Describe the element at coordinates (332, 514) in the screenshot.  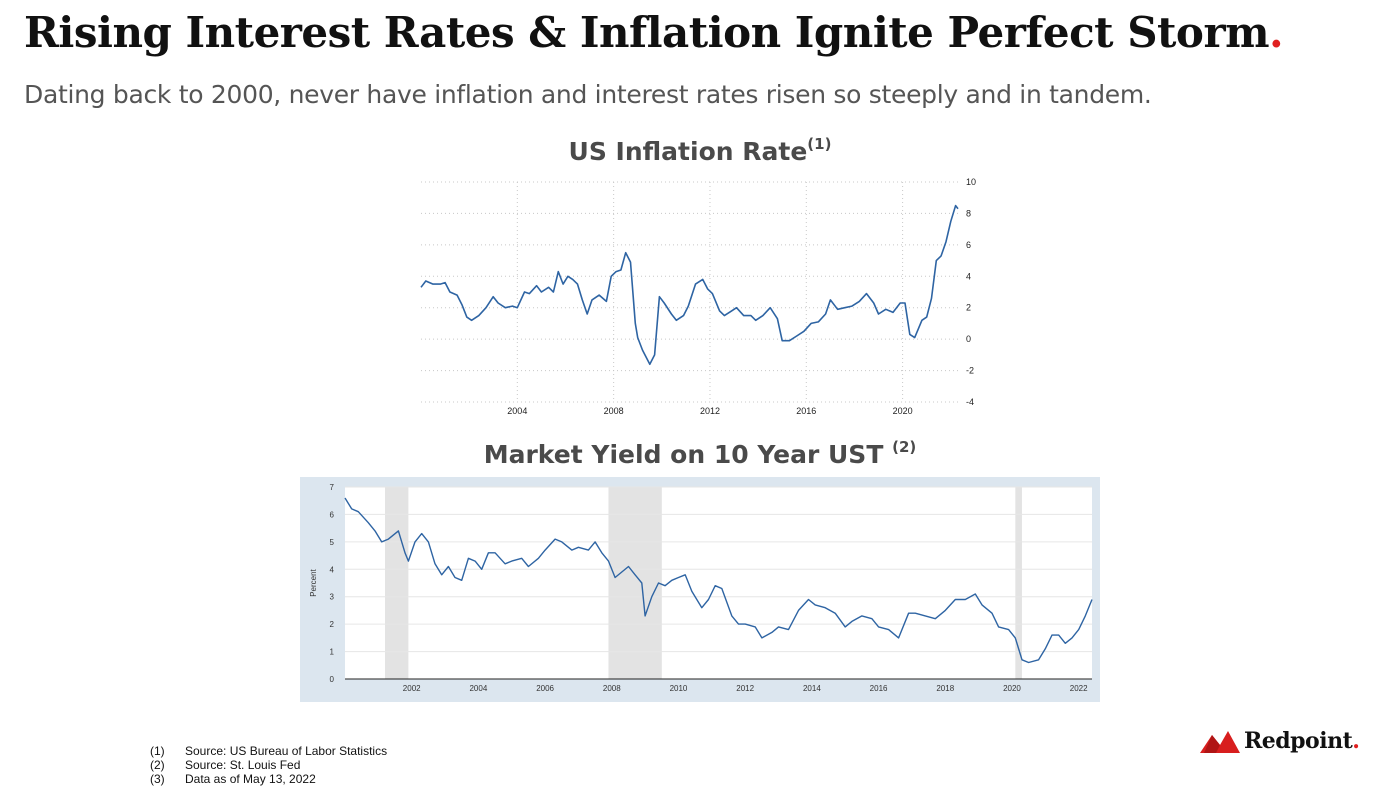
I see `yield-y-tick-label: 6` at that location.